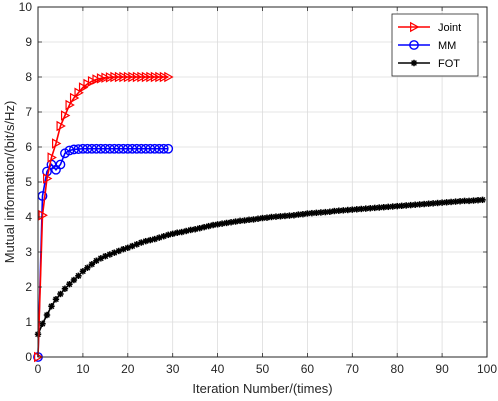  What do you see at coordinates (487, 369) in the screenshot?
I see `x-tick-label: 100` at bounding box center [487, 369].